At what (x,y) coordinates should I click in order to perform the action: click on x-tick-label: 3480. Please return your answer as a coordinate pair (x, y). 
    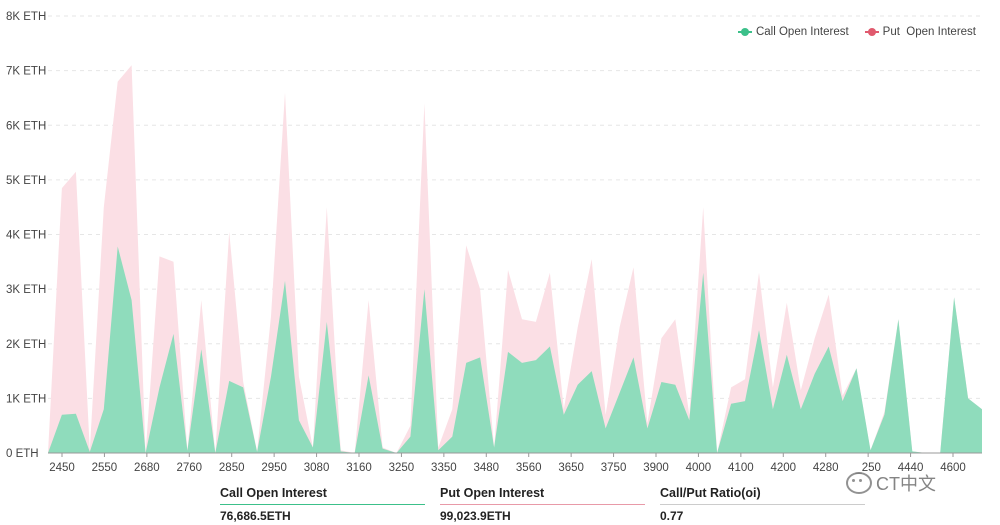
    Looking at the image, I should click on (486, 468).